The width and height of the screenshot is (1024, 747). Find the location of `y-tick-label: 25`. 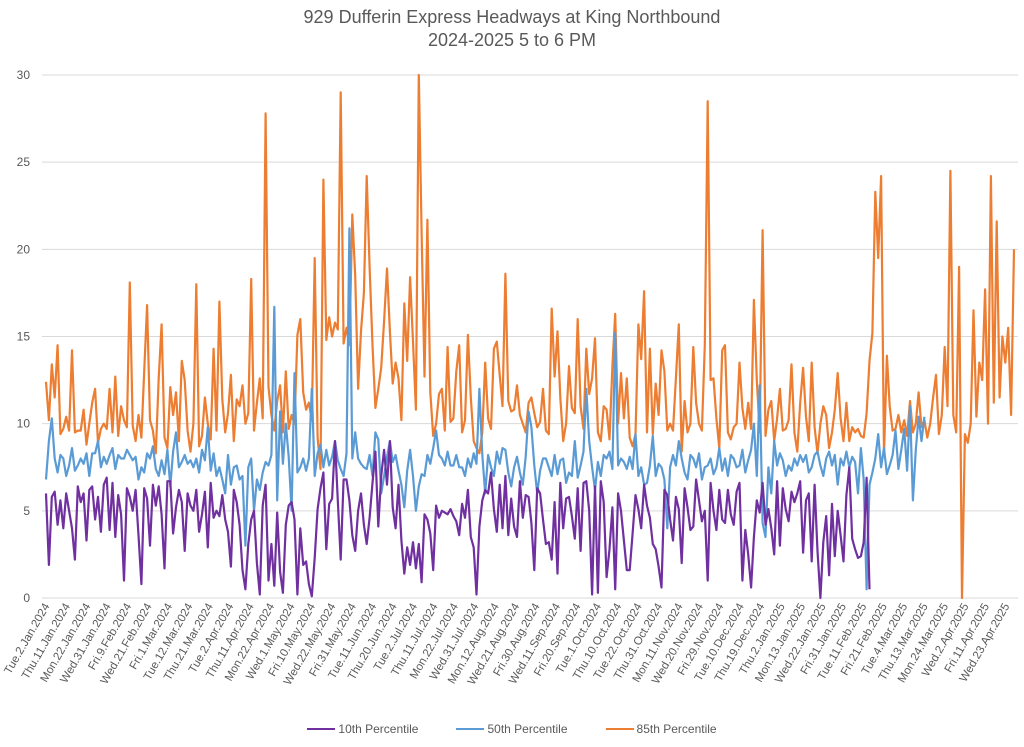

y-tick-label: 25 is located at coordinates (24, 162).